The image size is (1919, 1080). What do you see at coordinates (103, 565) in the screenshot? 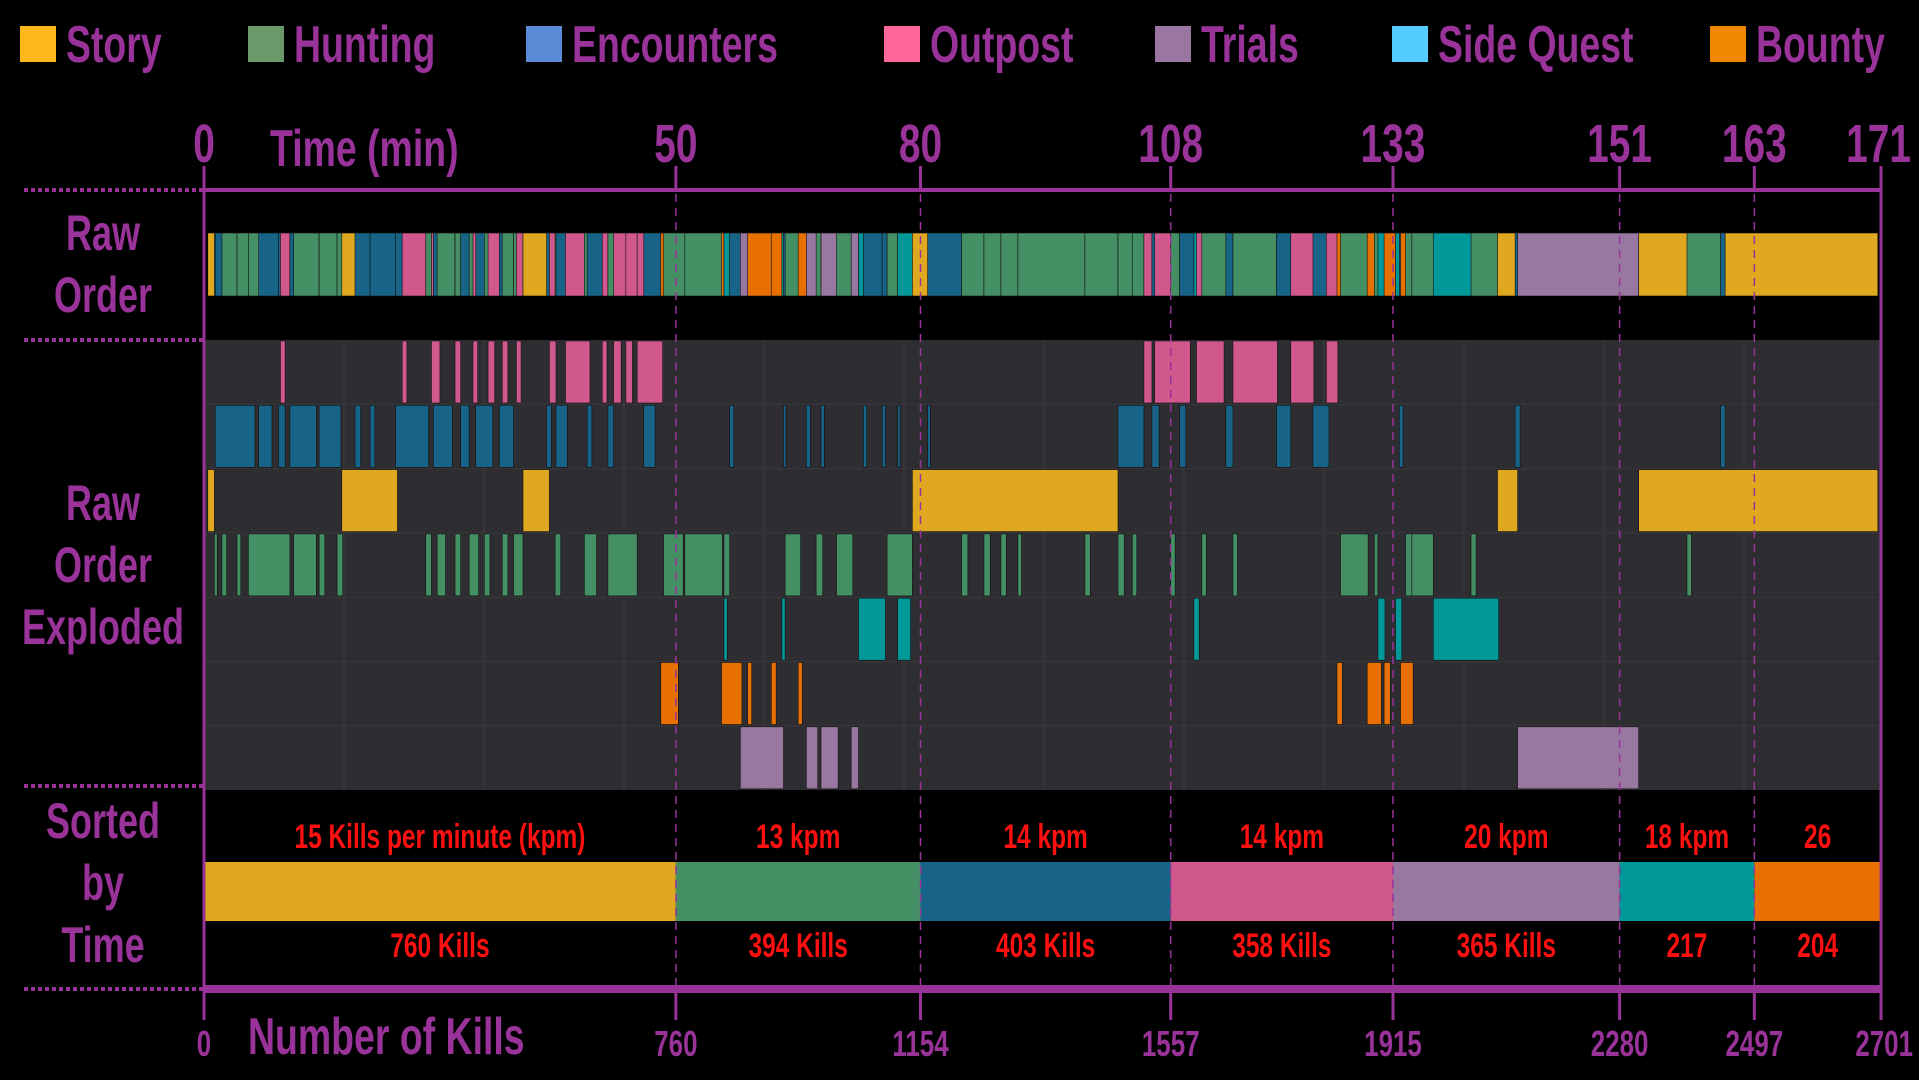
I see `row-label-exploded: Order` at bounding box center [103, 565].